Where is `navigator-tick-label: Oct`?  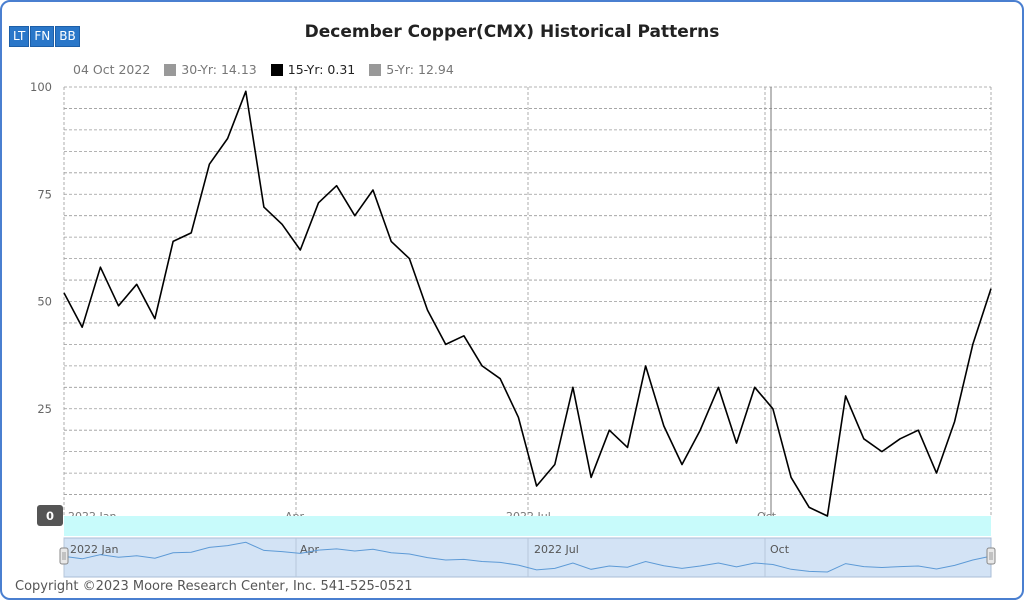 navigator-tick-label: Oct is located at coordinates (780, 549).